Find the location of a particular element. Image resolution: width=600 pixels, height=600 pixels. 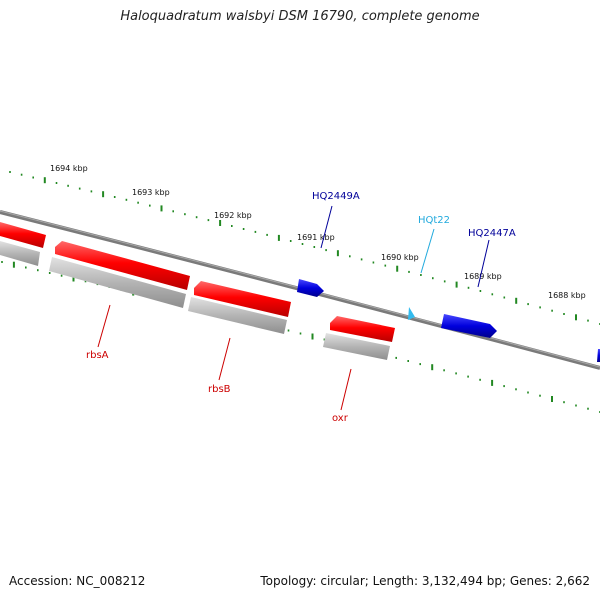

gene-feature-edge is located at coordinates (598, 355).